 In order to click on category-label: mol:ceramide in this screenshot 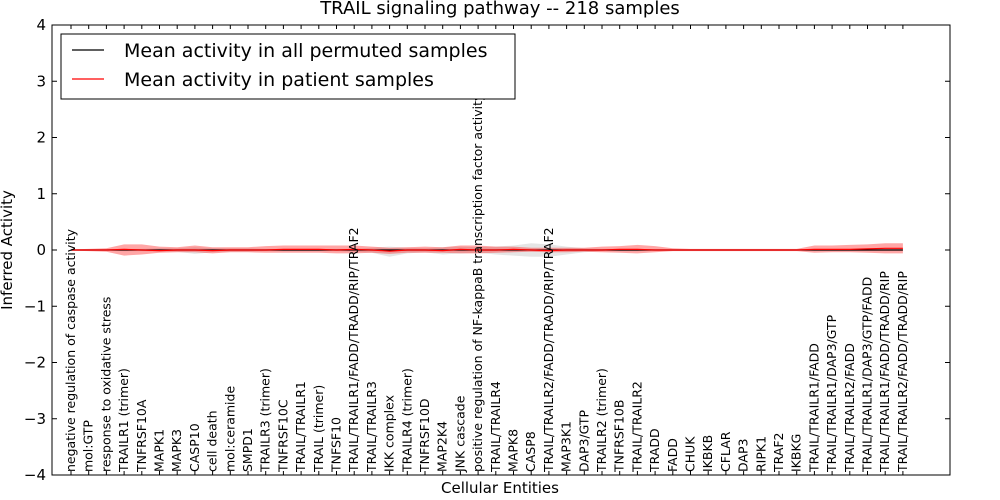, I will do `click(229, 429)`.